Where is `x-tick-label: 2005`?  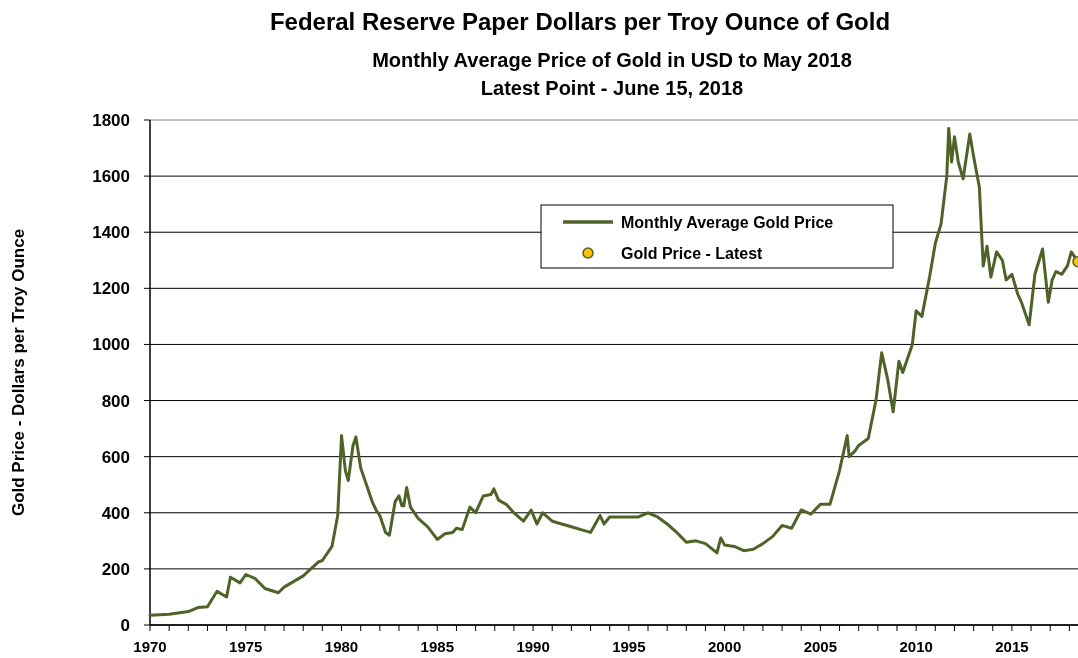
x-tick-label: 2005 is located at coordinates (820, 646).